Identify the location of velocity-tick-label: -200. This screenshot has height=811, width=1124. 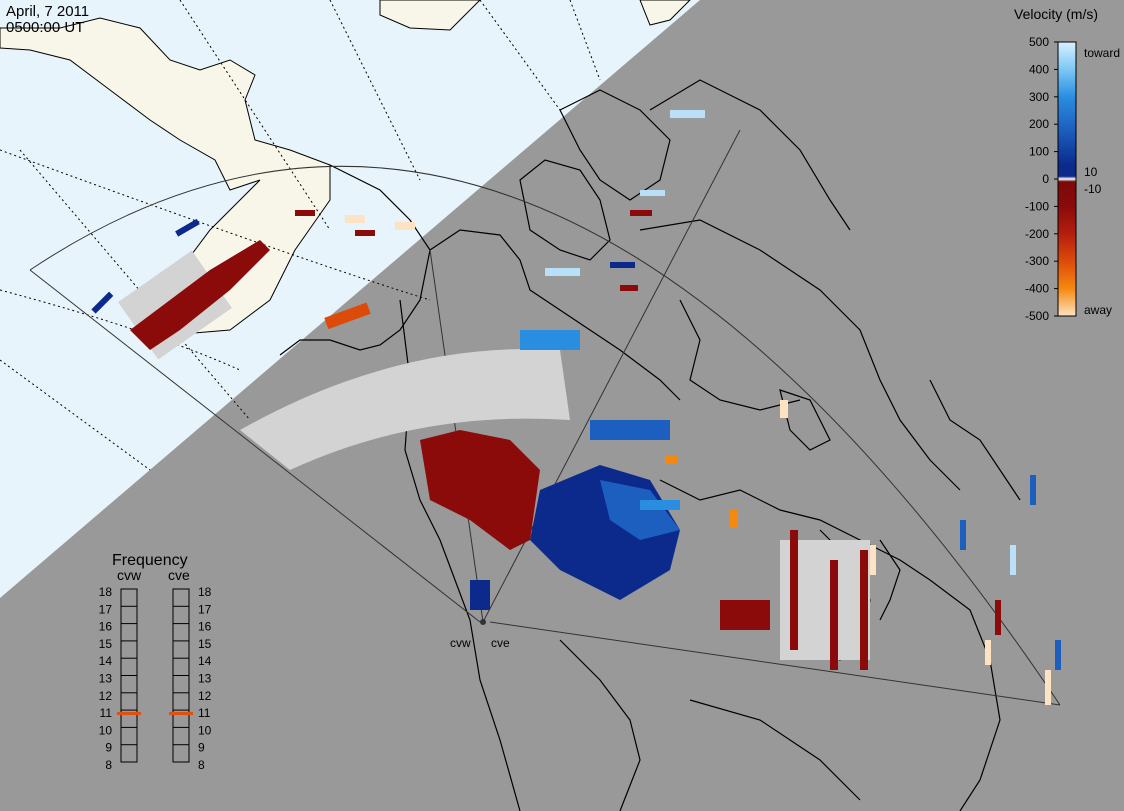
(1037, 234).